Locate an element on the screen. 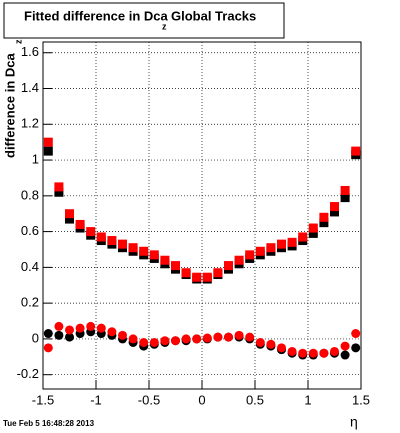 The height and width of the screenshot is (433, 400). title-suffix: Global Tracks is located at coordinates (213, 15).